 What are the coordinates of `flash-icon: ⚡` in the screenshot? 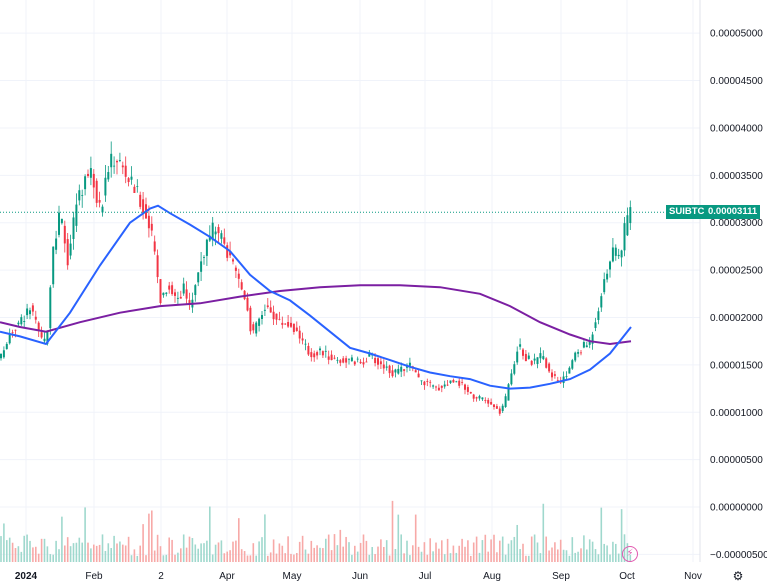 It's located at (630, 554).